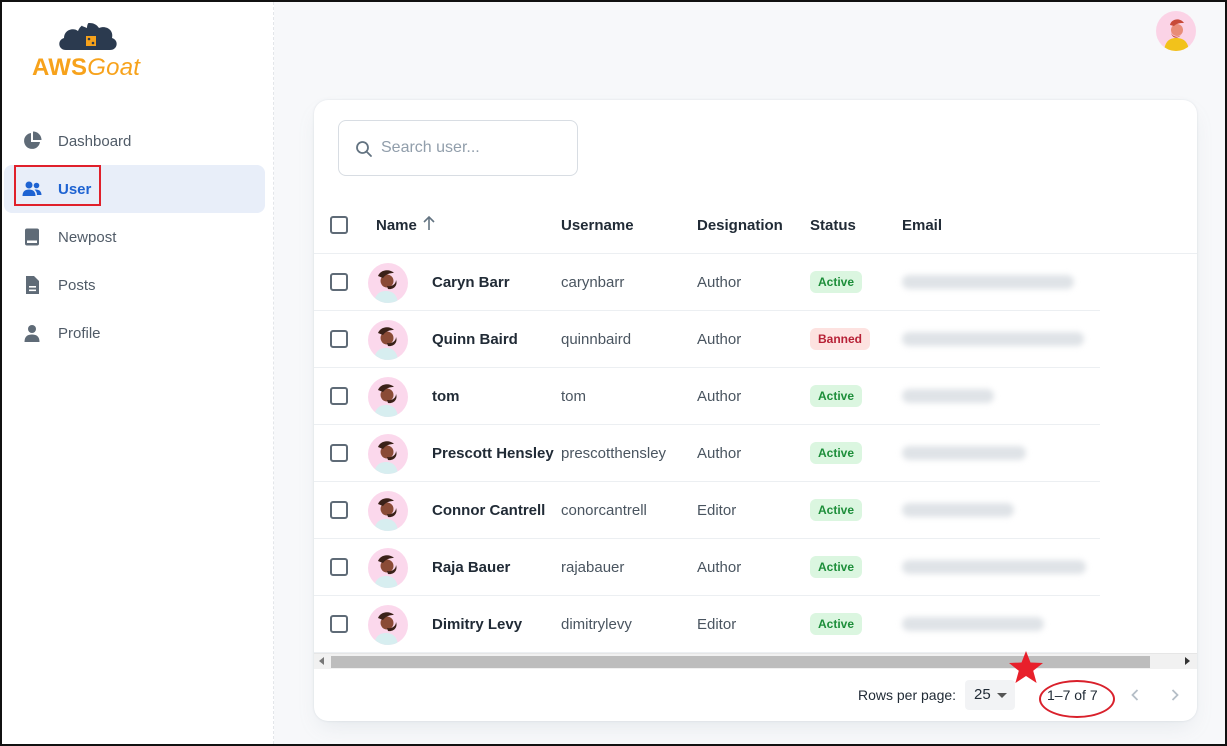  What do you see at coordinates (1072, 695) in the screenshot?
I see `pagination-range: 1–7 of 7` at bounding box center [1072, 695].